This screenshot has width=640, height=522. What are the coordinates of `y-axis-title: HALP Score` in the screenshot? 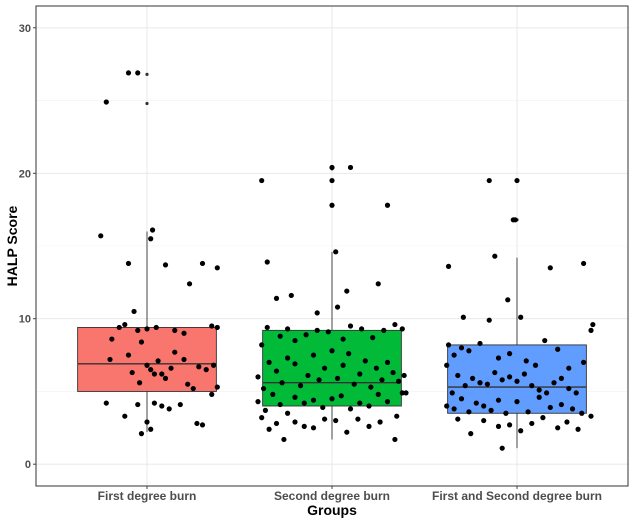 It's located at (12, 245).